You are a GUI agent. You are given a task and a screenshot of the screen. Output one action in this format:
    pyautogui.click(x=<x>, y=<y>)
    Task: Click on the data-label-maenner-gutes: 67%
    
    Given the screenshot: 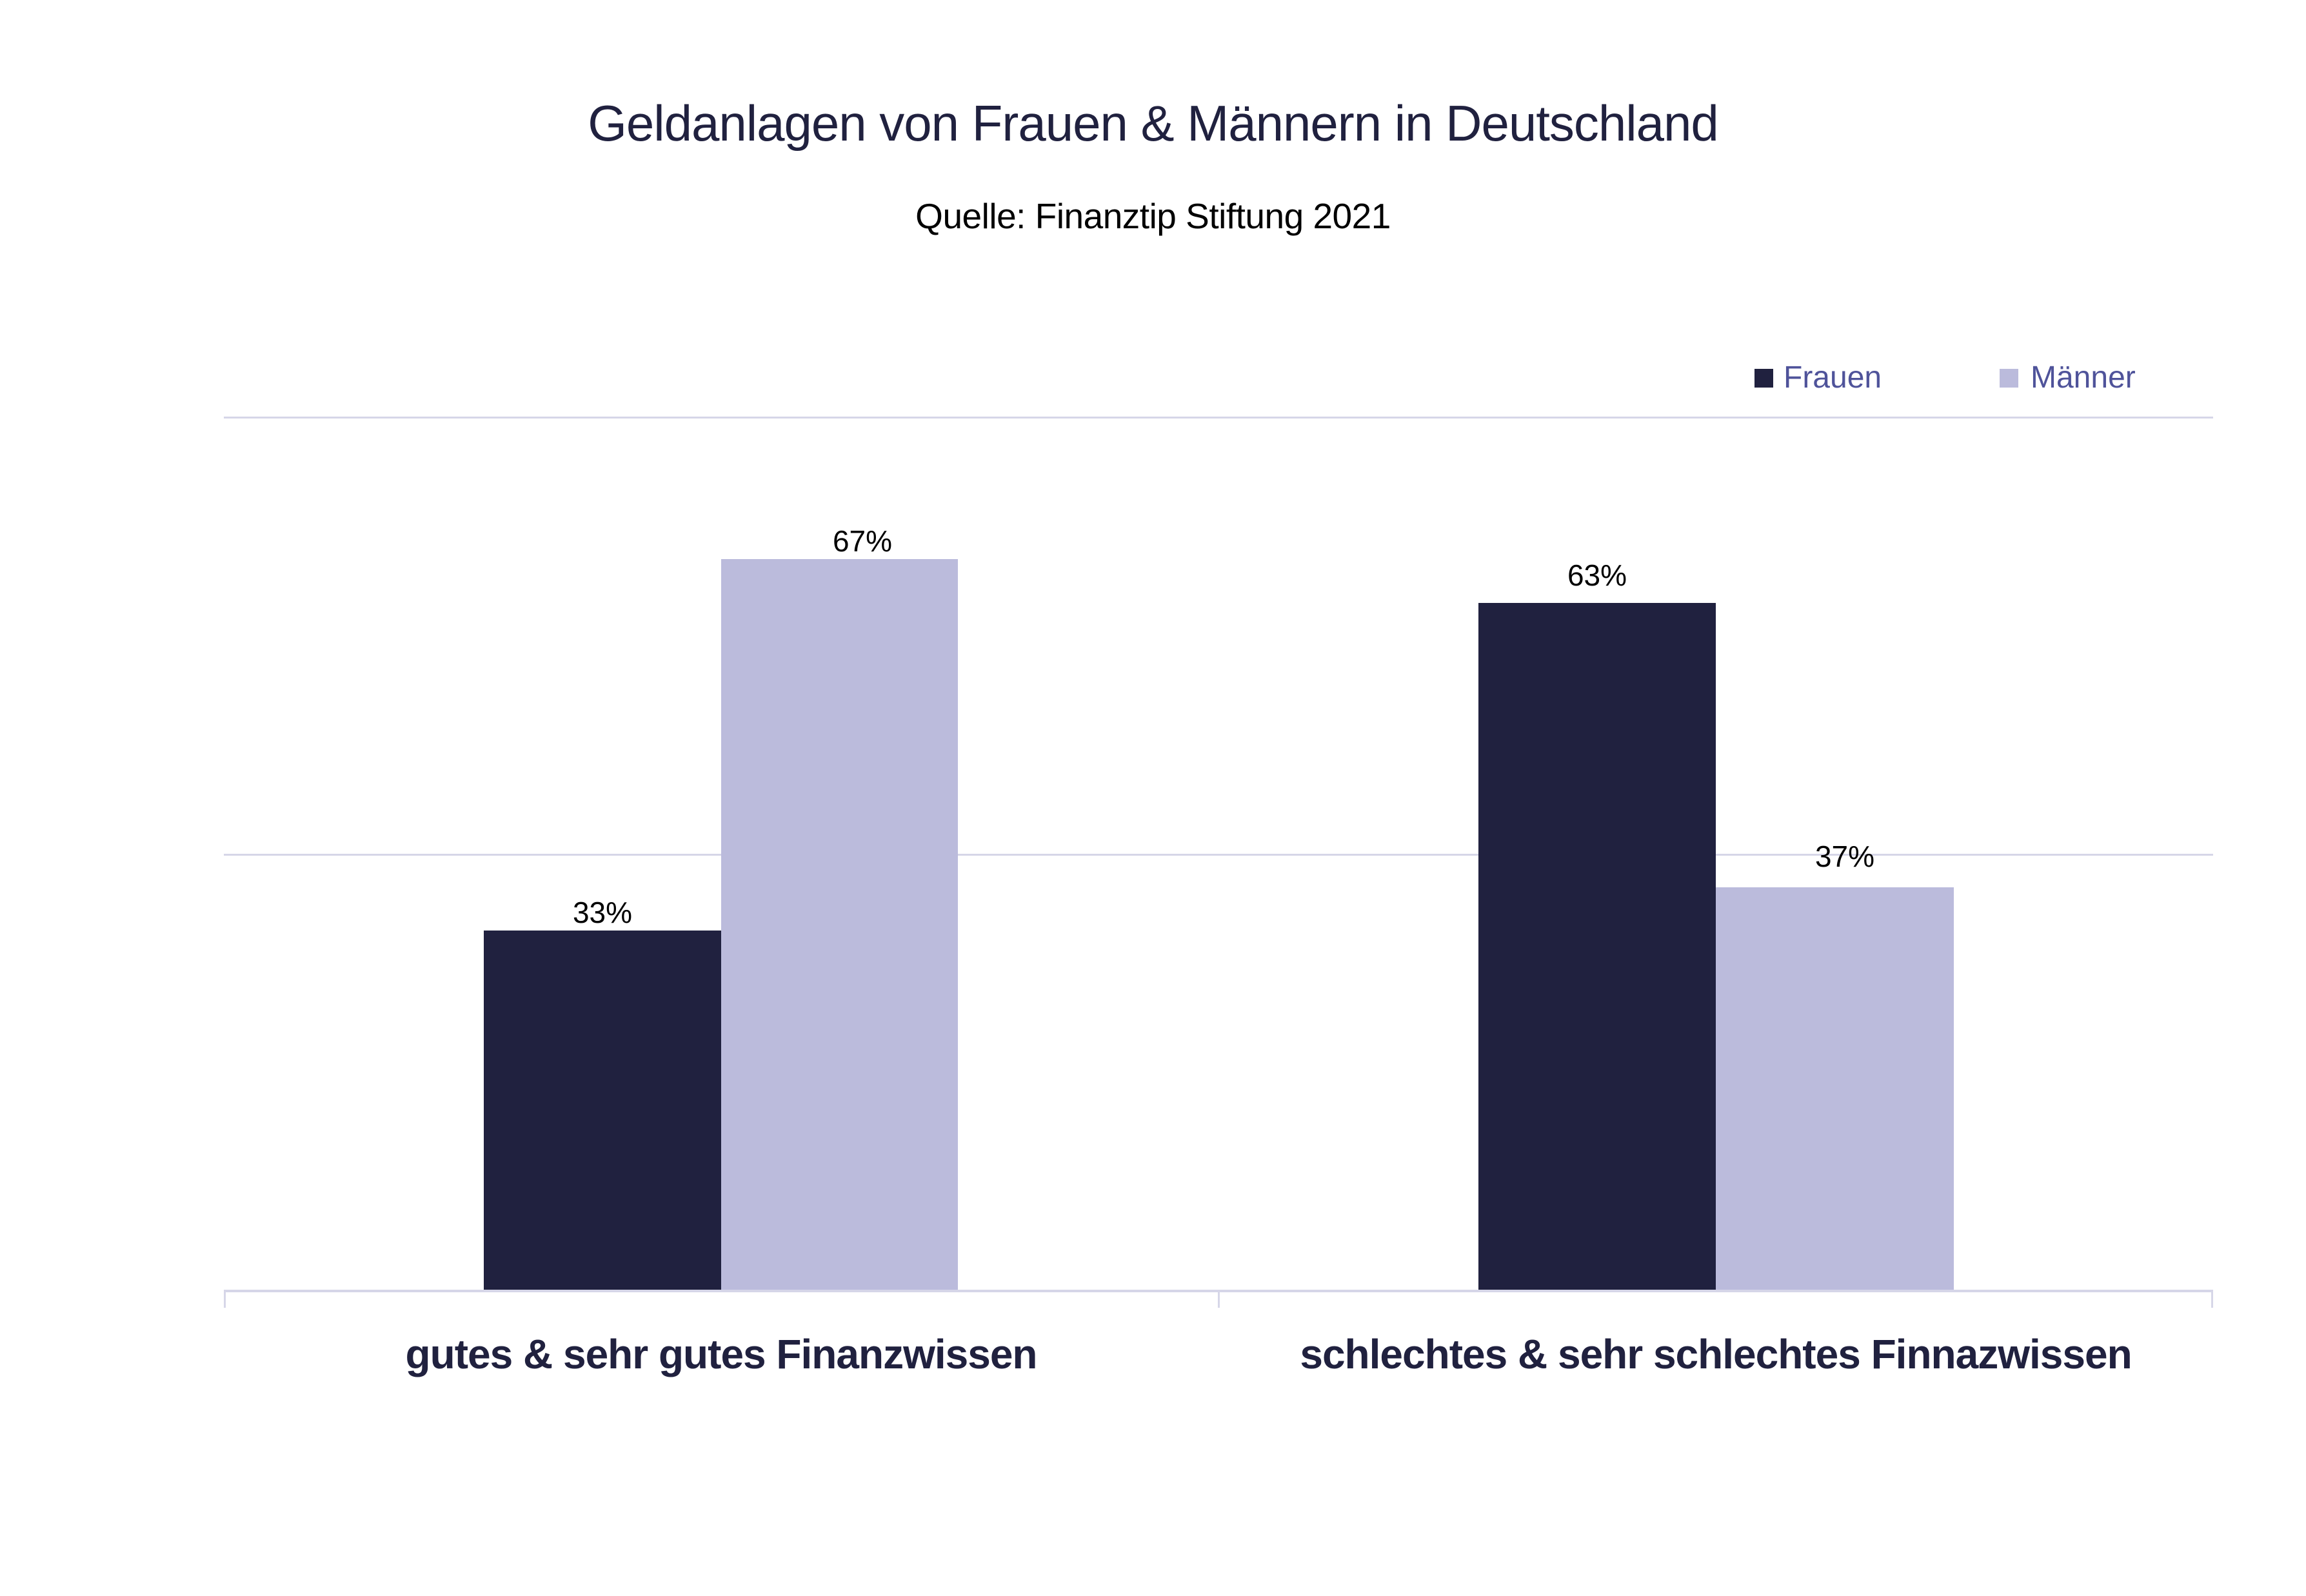 What is the action you would take?
    pyautogui.click(x=862, y=541)
    